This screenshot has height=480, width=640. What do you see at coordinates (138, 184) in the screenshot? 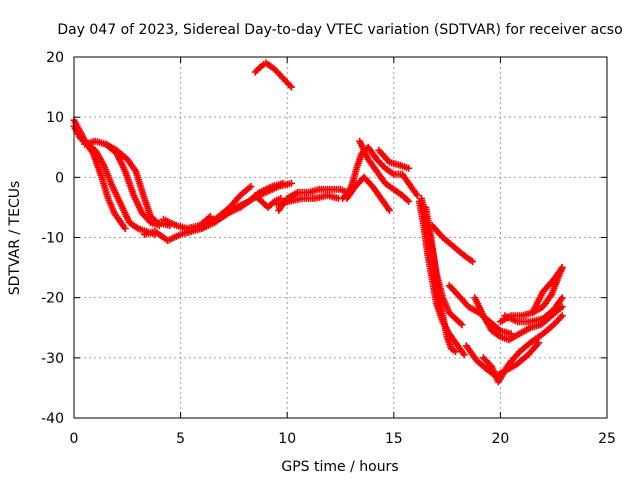
I see `series-sat-d` at bounding box center [138, 184].